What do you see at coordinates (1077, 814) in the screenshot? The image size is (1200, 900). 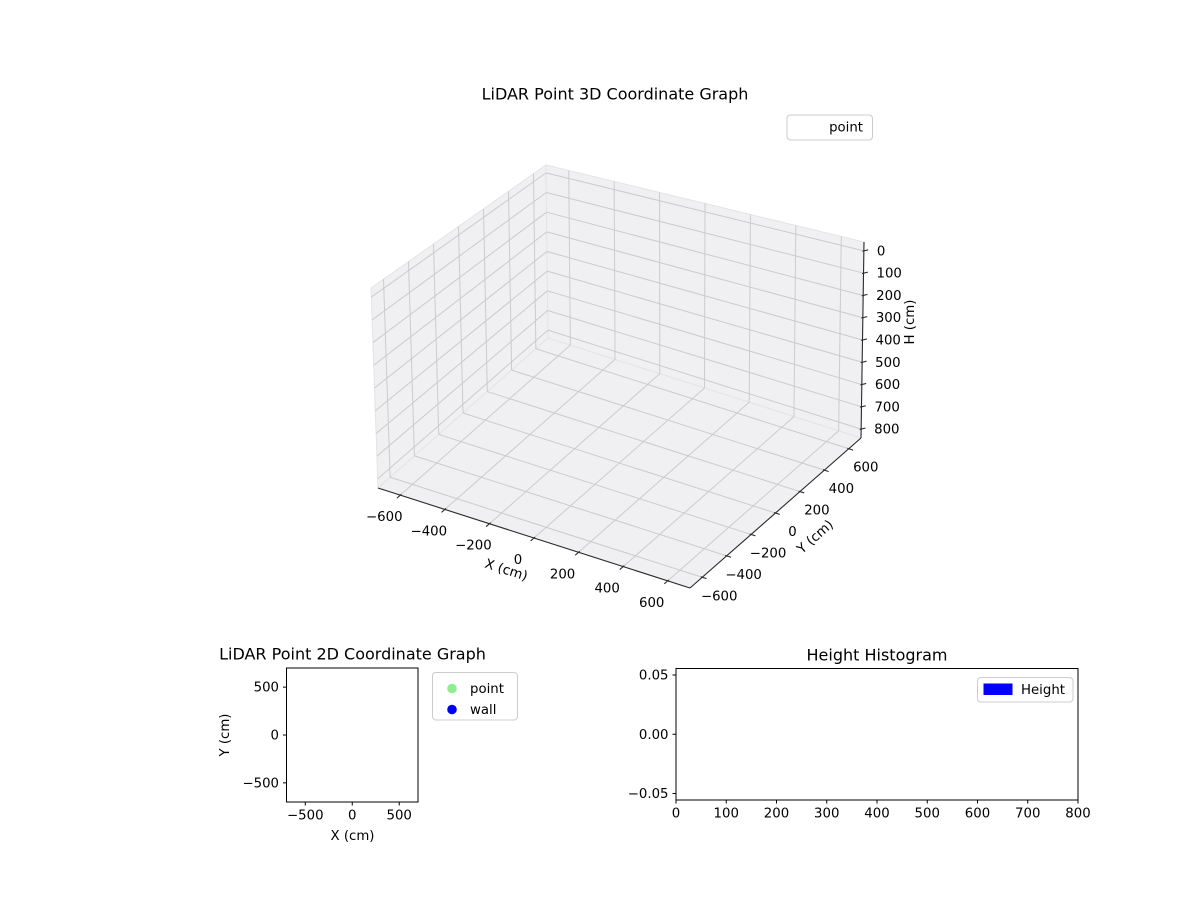 I see `x-tick-label: 800` at bounding box center [1077, 814].